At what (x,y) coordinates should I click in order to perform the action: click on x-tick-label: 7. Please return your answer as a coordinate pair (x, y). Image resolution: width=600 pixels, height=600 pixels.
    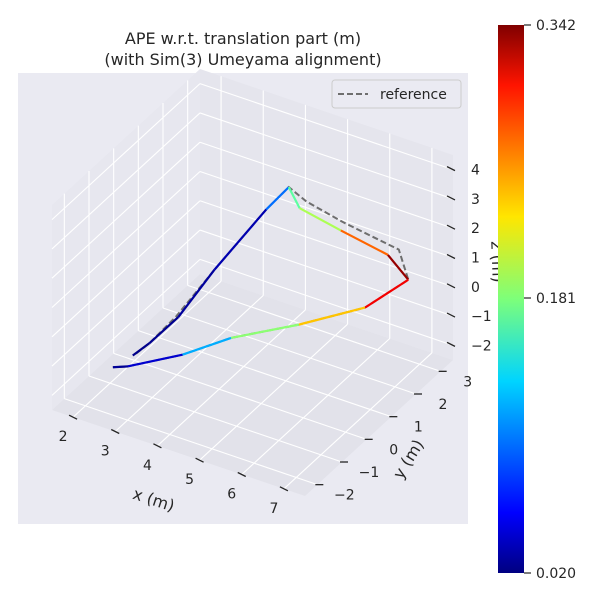
    Looking at the image, I should click on (273, 509).